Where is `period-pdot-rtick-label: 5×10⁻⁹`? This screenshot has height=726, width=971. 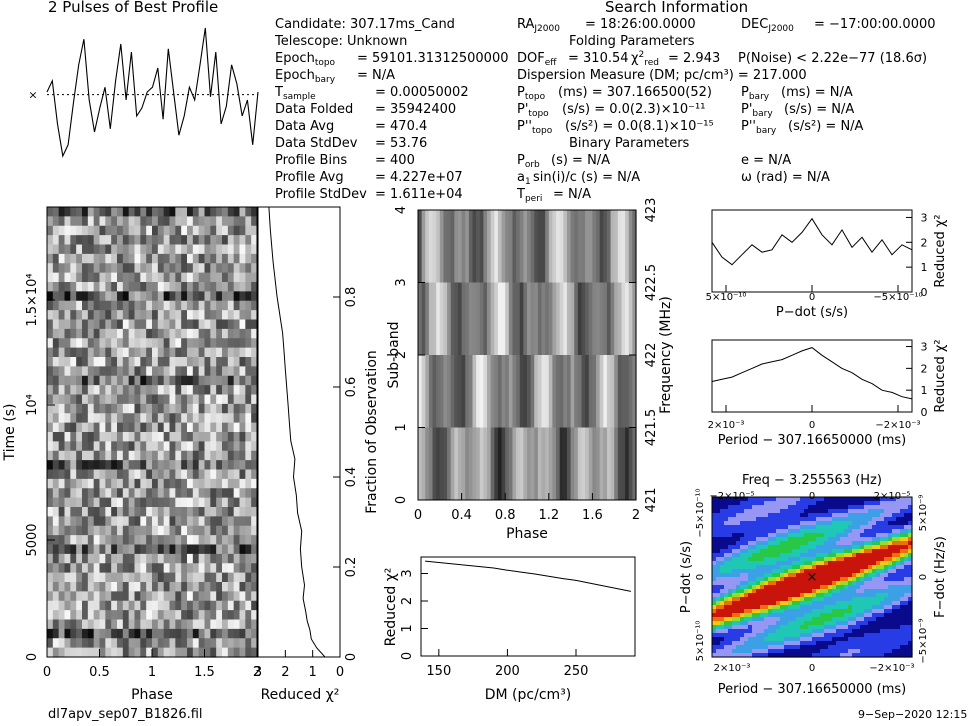
period-pdot-rtick-label: 5×10⁻⁹ is located at coordinates (923, 513).